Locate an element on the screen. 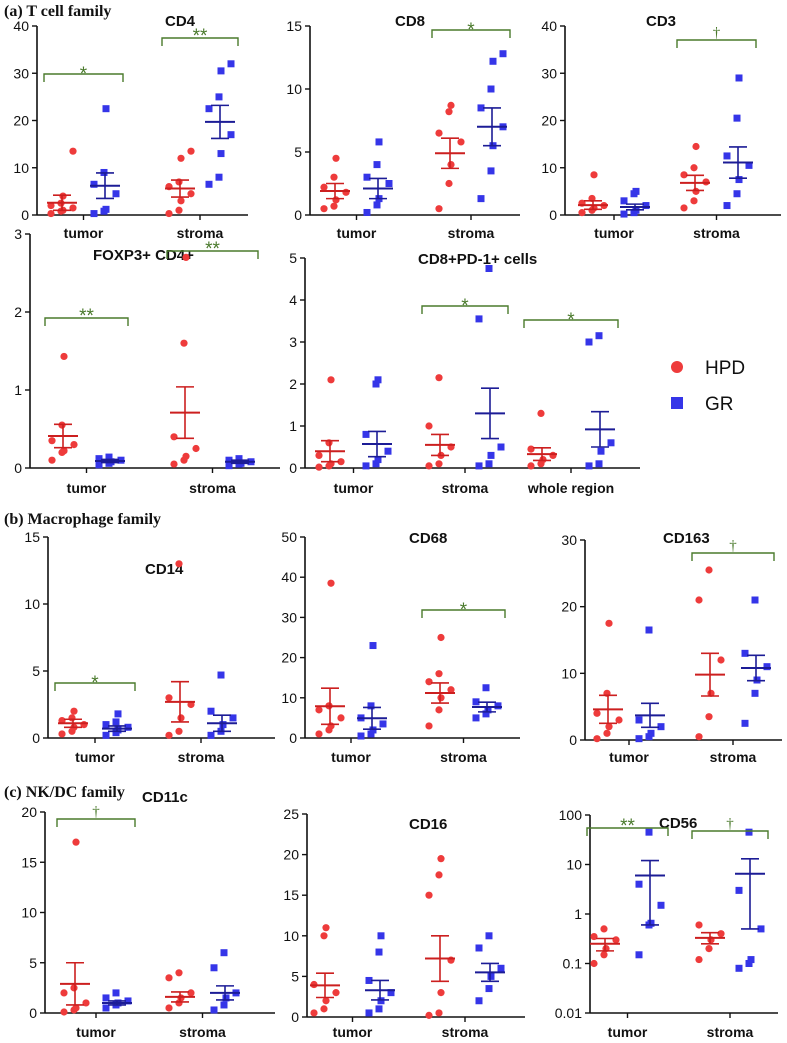  y-tick-label: 0.01 is located at coordinates (568, 1013).